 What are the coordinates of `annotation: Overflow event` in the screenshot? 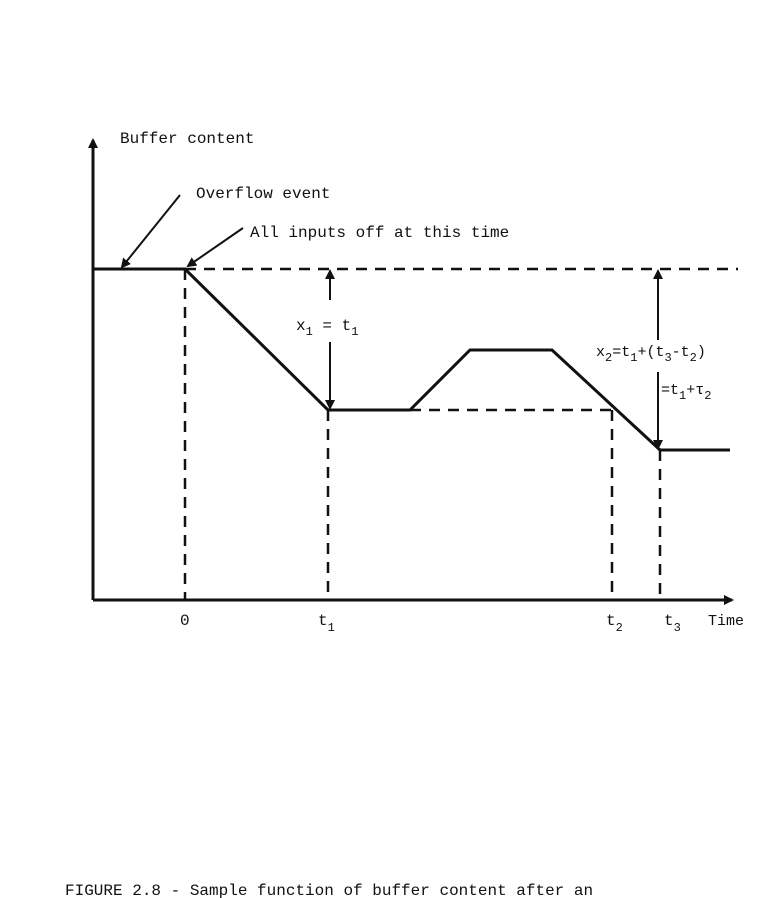 It's located at (263, 194).